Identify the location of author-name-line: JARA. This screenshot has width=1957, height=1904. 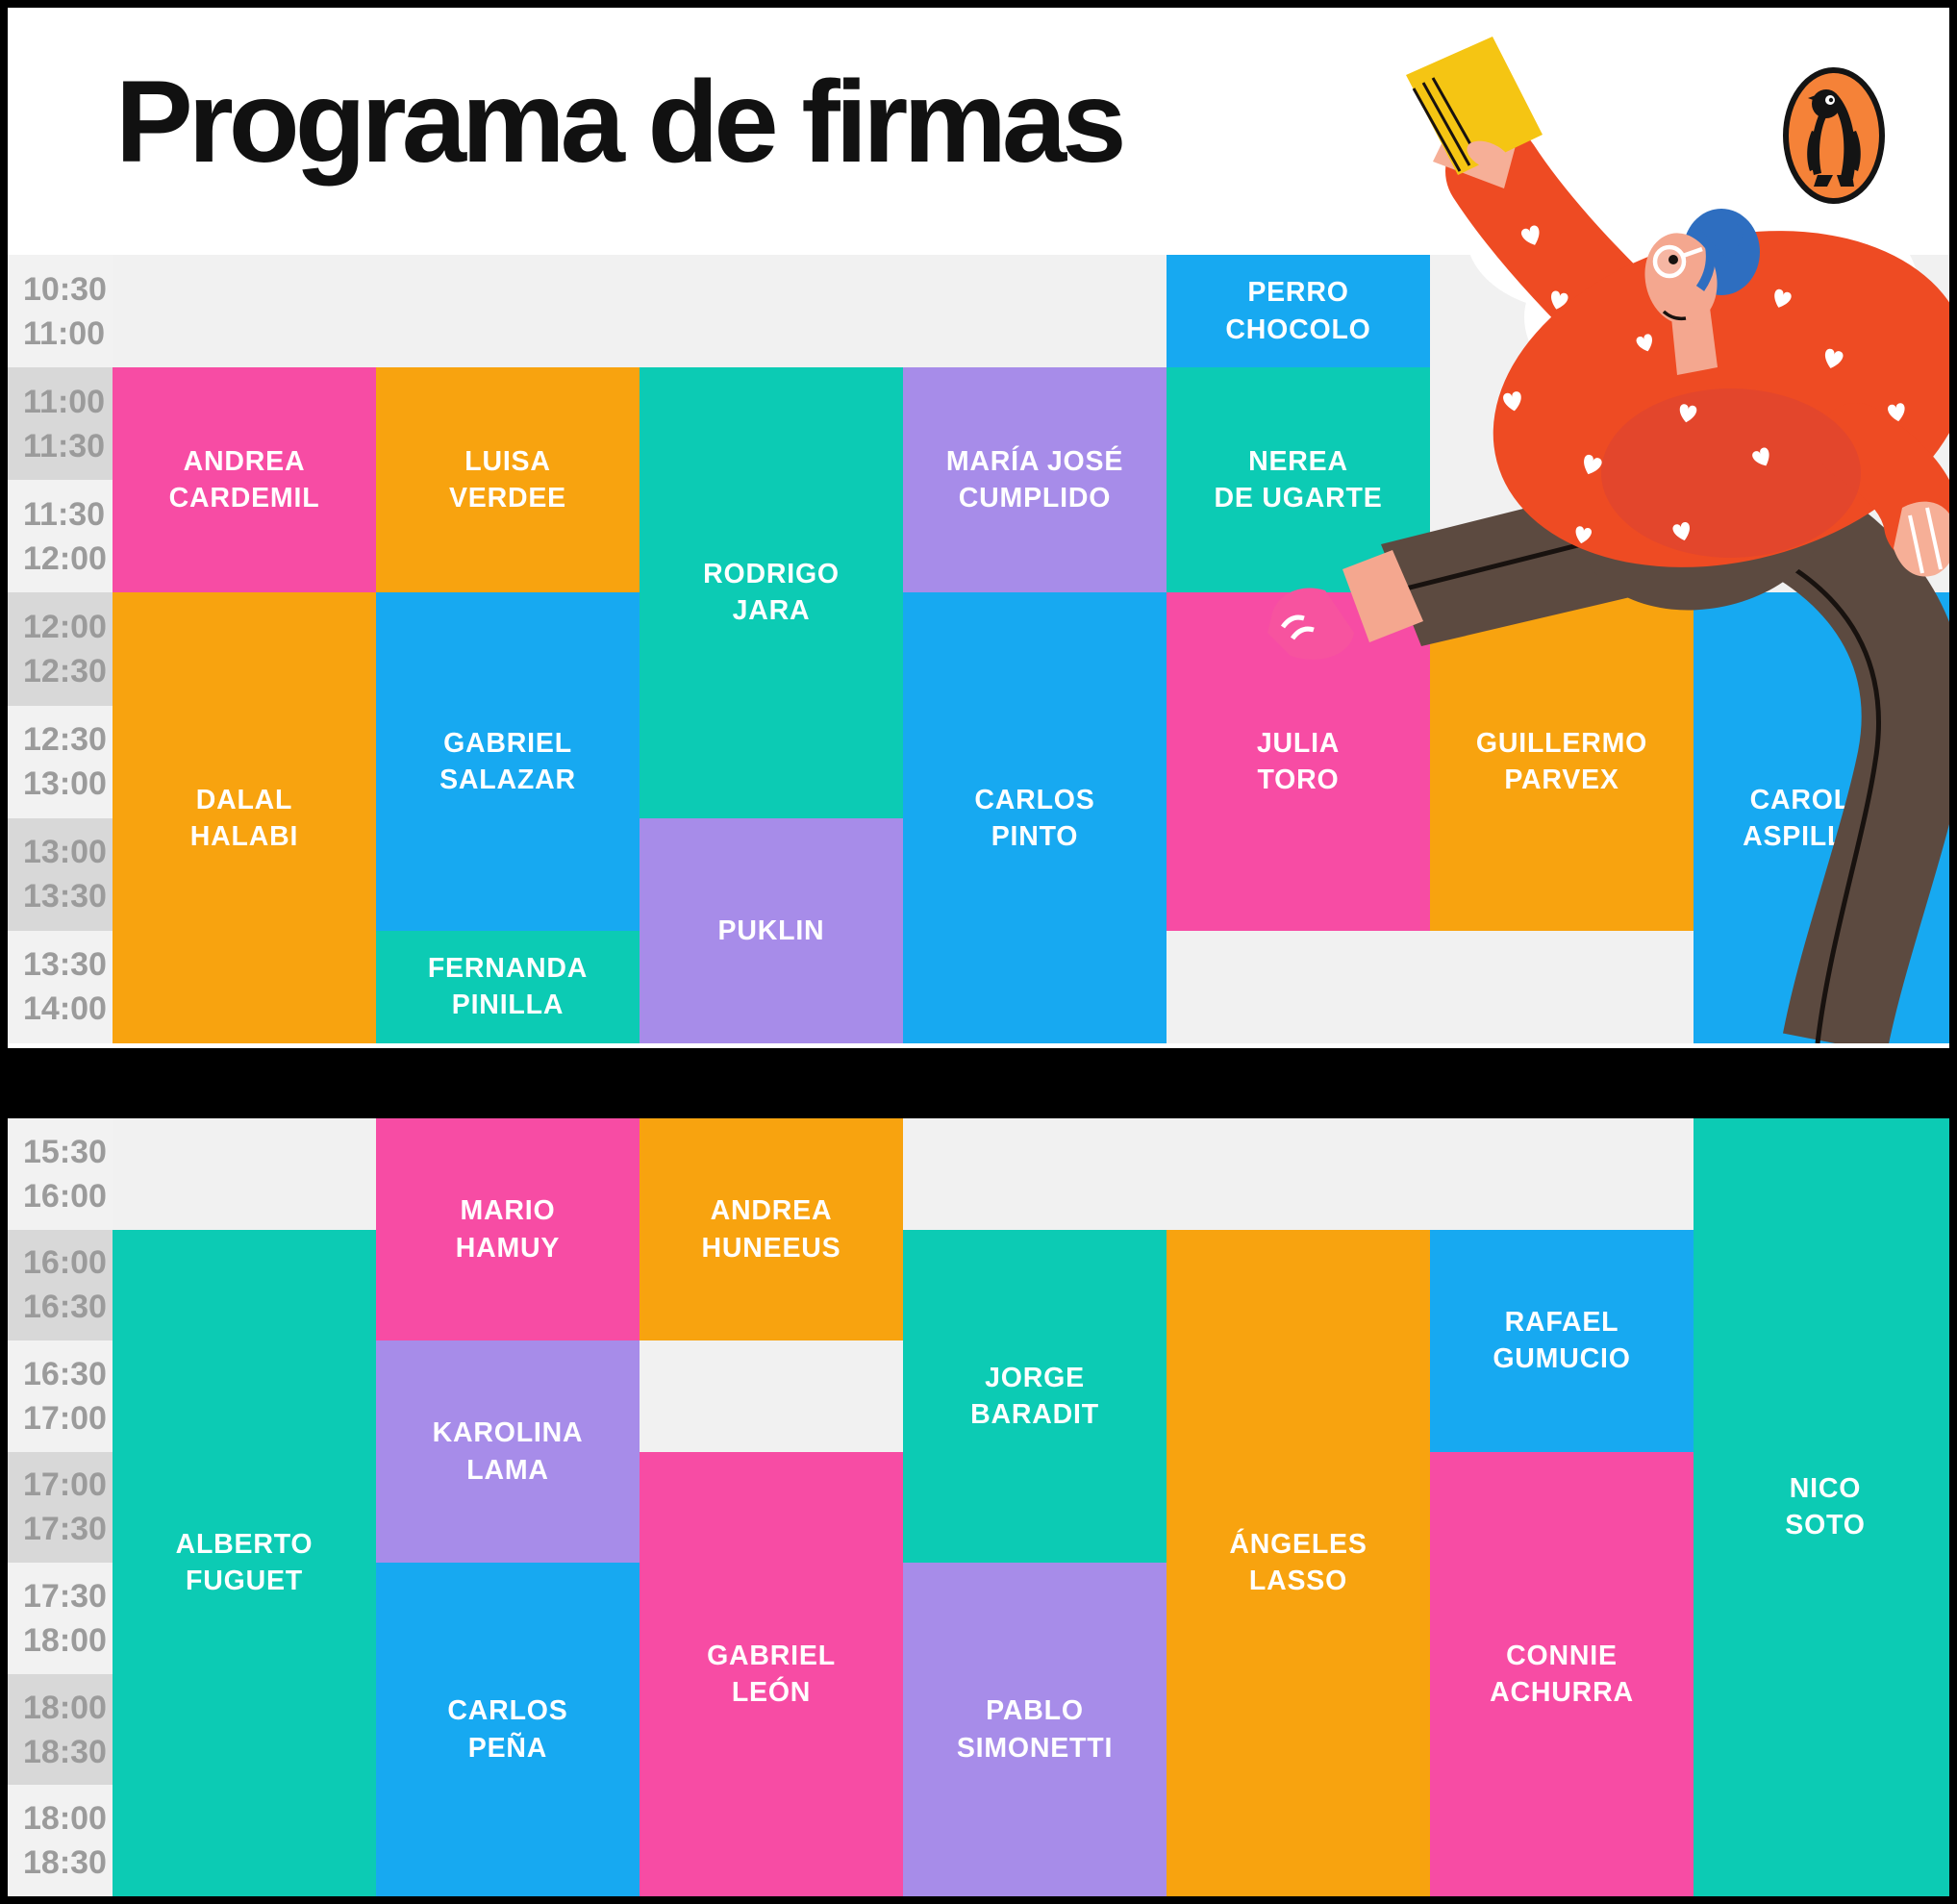
(772, 611).